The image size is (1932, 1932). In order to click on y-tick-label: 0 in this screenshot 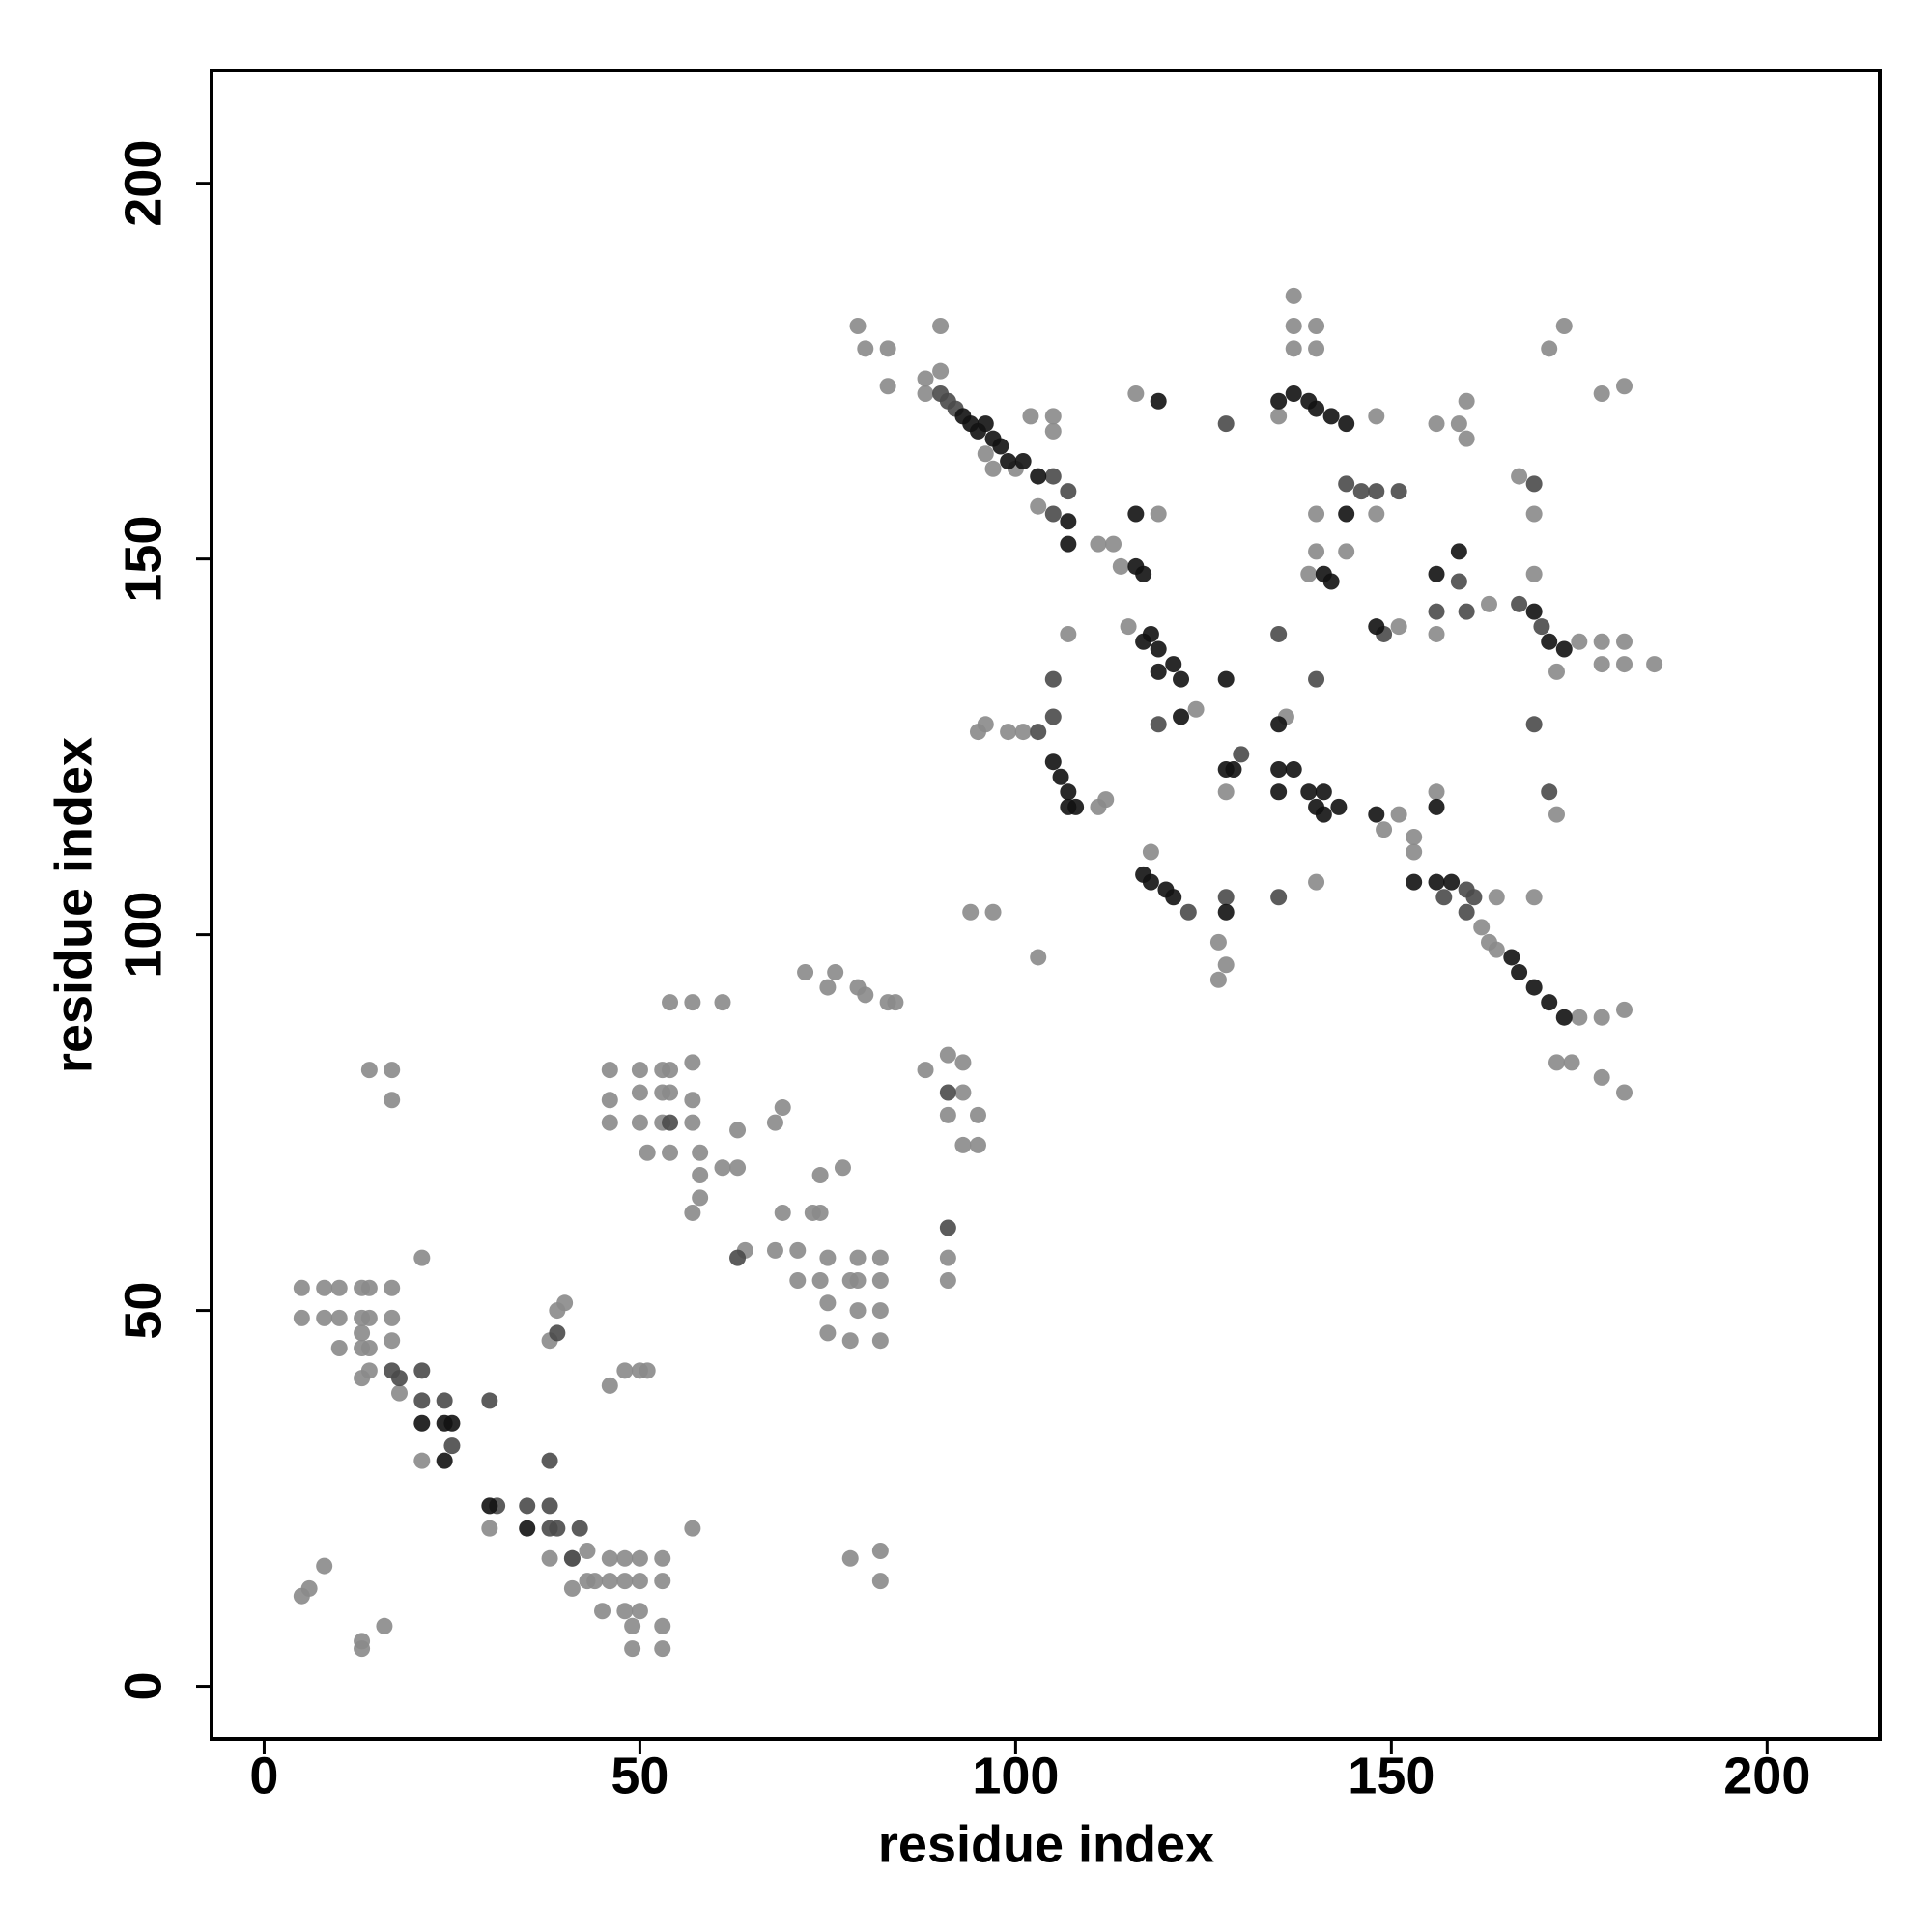, I will do `click(143, 1686)`.